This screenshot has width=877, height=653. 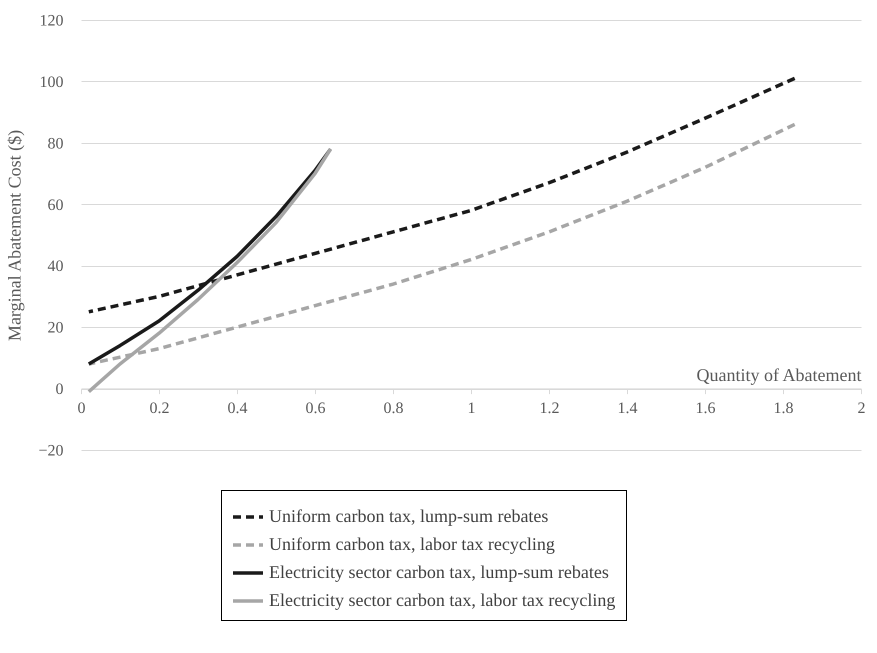 What do you see at coordinates (412, 544) in the screenshot?
I see `legend-label: Uniform carbon tax, labor tax recycling` at bounding box center [412, 544].